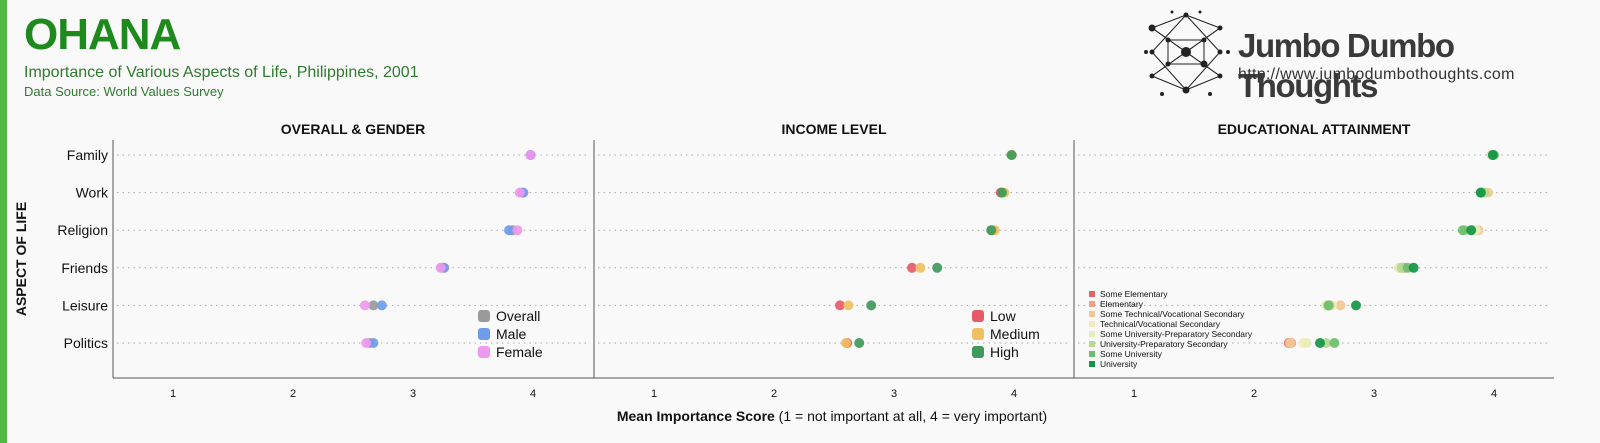 Image resolution: width=1600 pixels, height=443 pixels. Describe the element at coordinates (511, 334) in the screenshot. I see `legend-label: Male` at that location.